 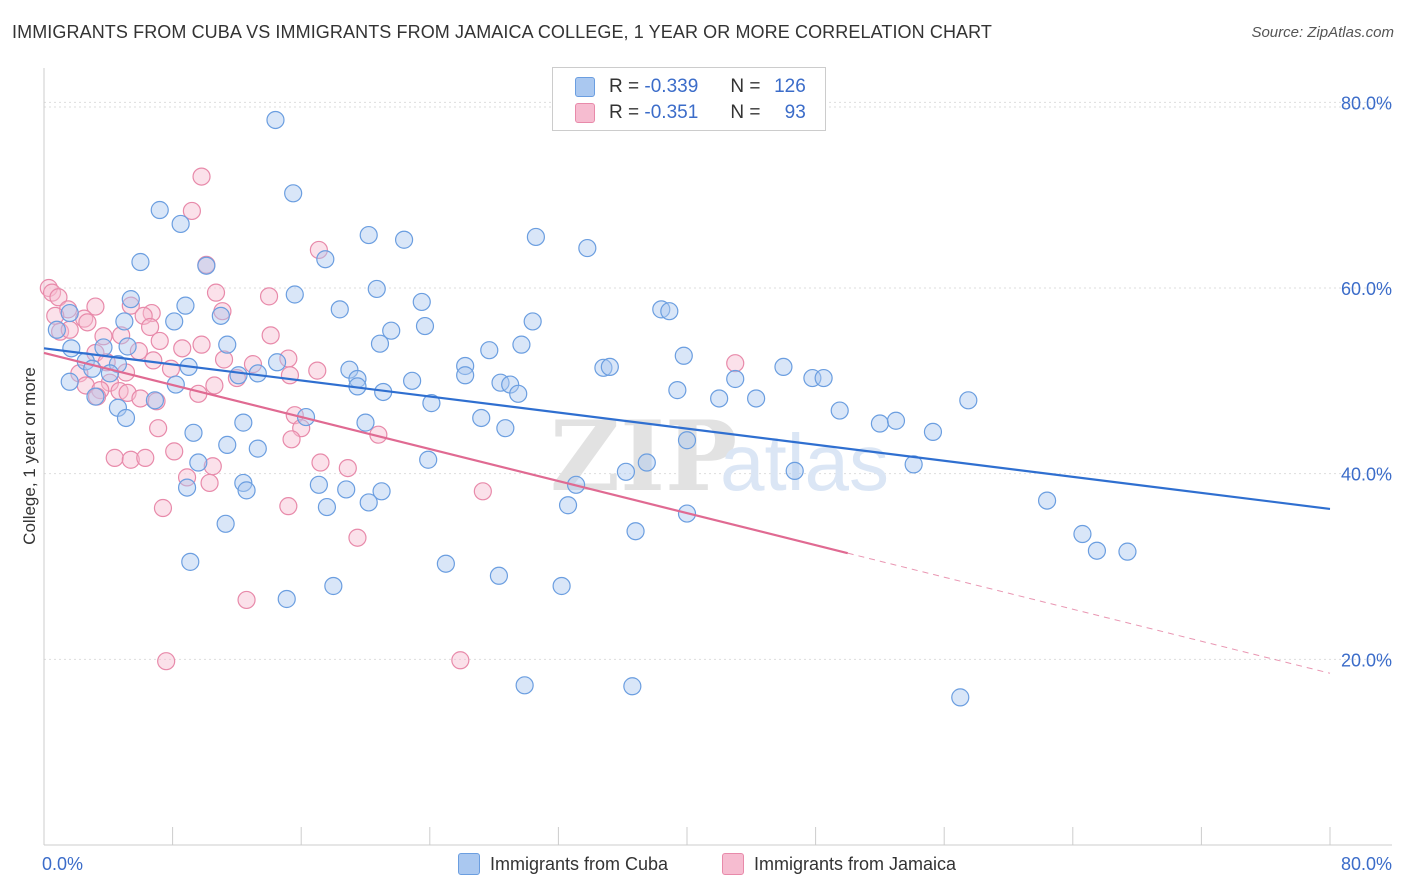 I want to click on watermark: ZIP atlas, so click(x=719, y=456).